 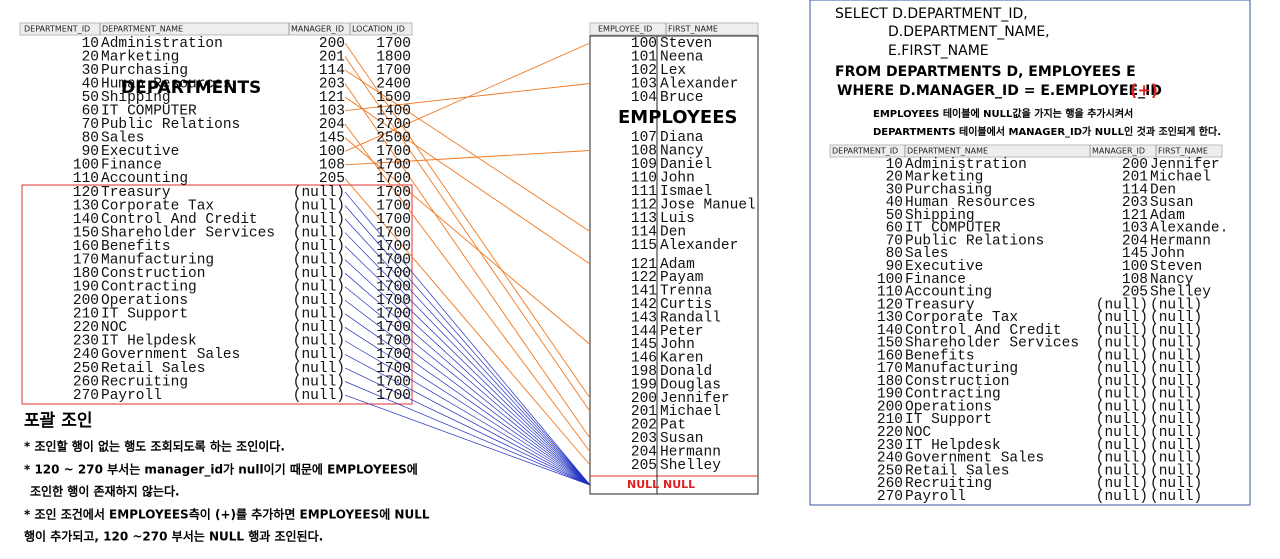 I want to click on note-line: * 조인할 행이 없는 행도 조회되도록 하는 조인이다., so click(x=154, y=446).